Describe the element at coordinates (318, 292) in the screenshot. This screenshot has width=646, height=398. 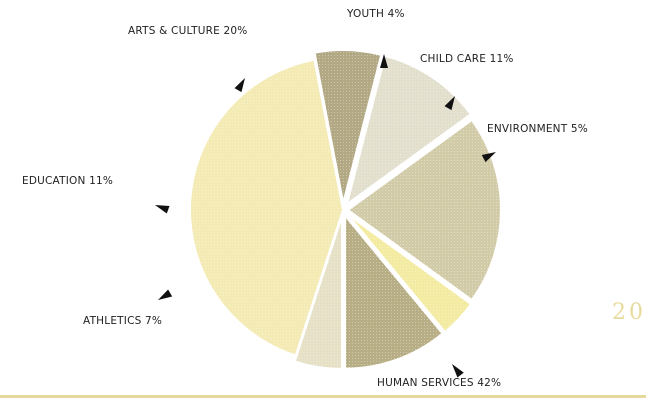
I see `pie-slice-environment` at that location.